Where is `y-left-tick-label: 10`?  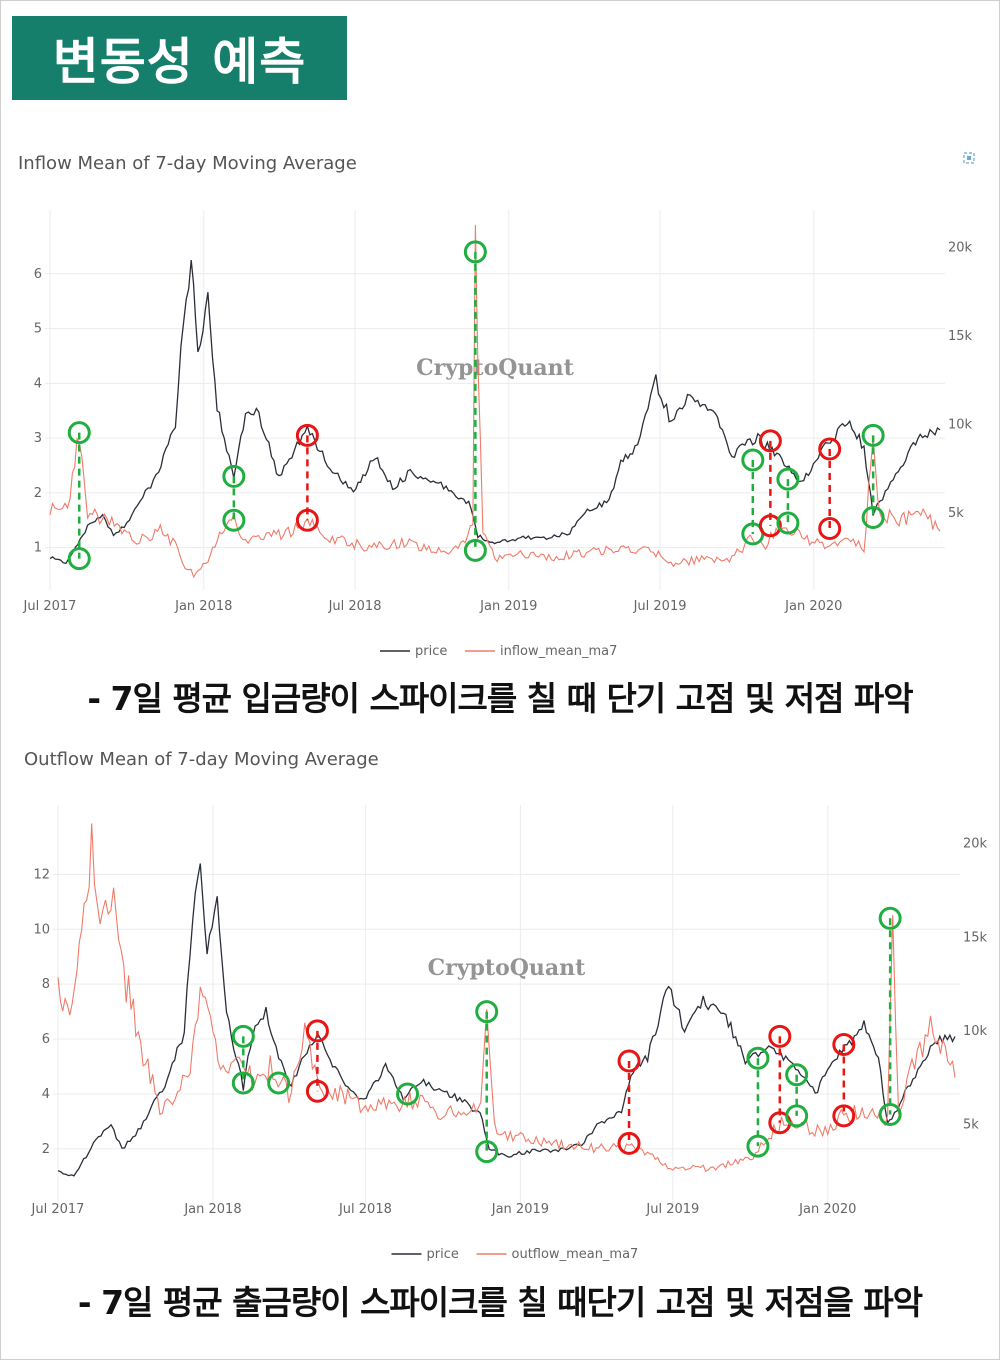
y-left-tick-label: 10 is located at coordinates (41, 929).